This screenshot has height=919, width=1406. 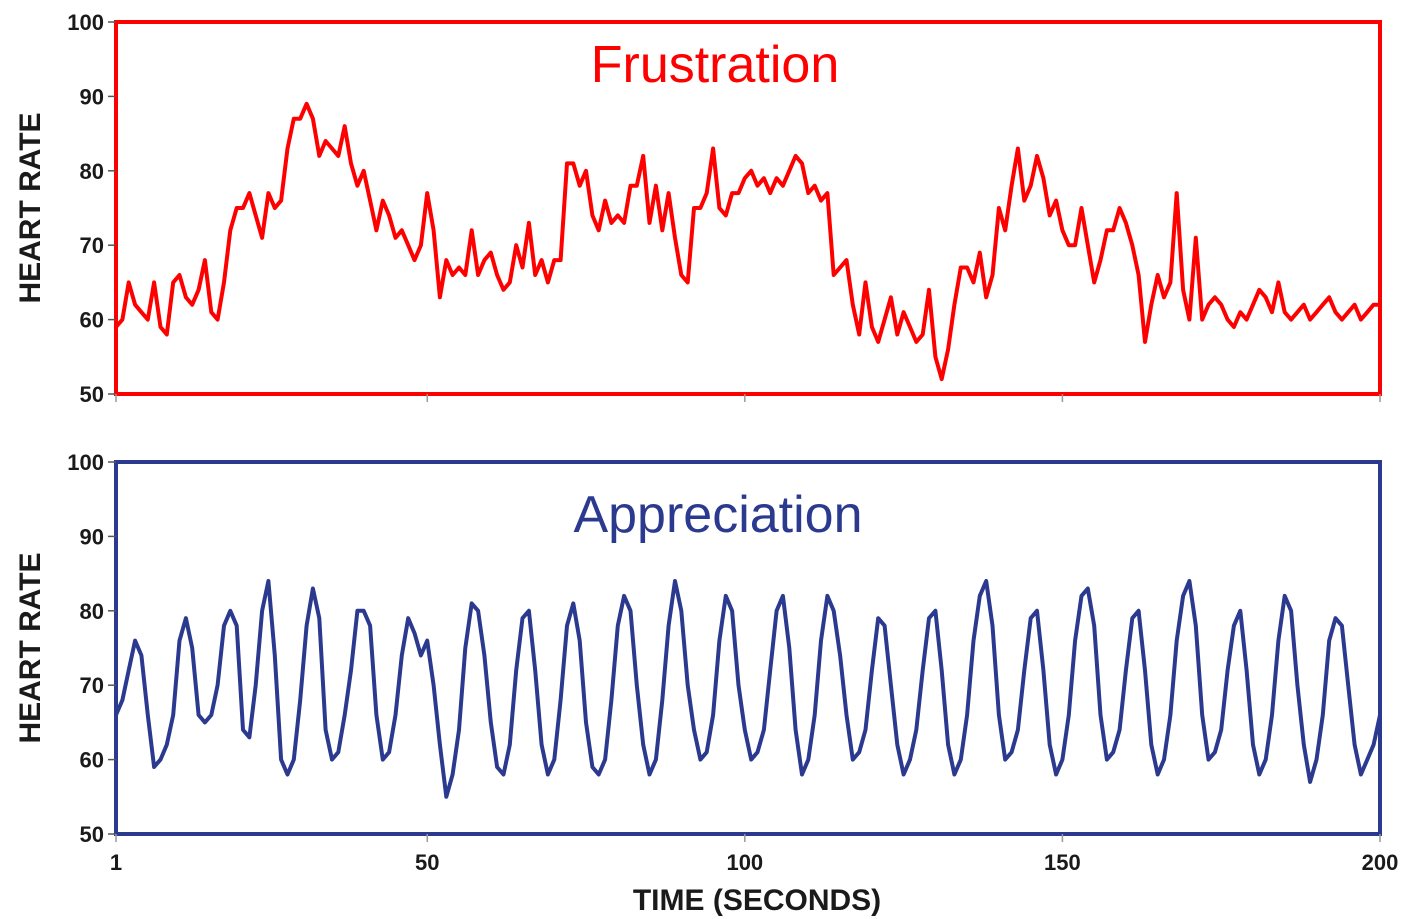 What do you see at coordinates (717, 515) in the screenshot?
I see `appreciation-title: Appreciation` at bounding box center [717, 515].